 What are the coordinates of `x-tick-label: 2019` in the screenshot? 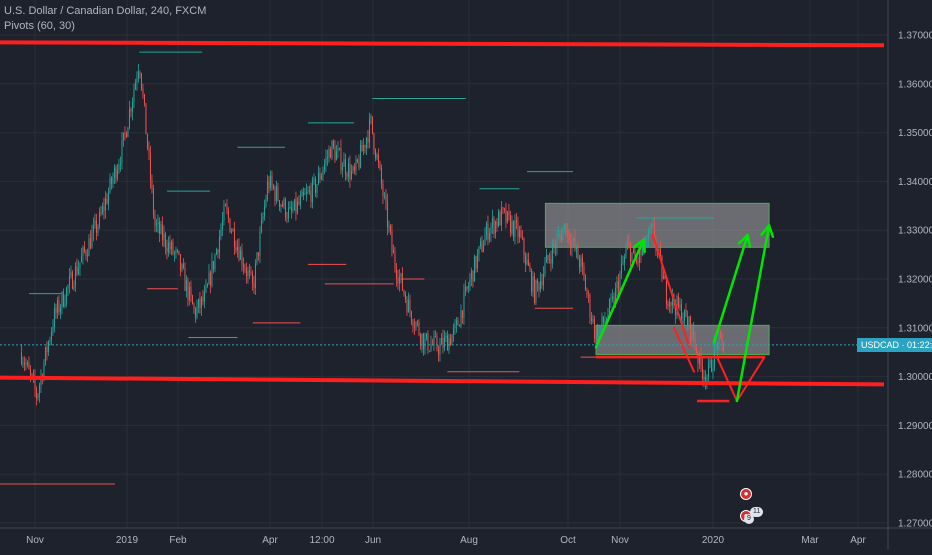 It's located at (127, 540).